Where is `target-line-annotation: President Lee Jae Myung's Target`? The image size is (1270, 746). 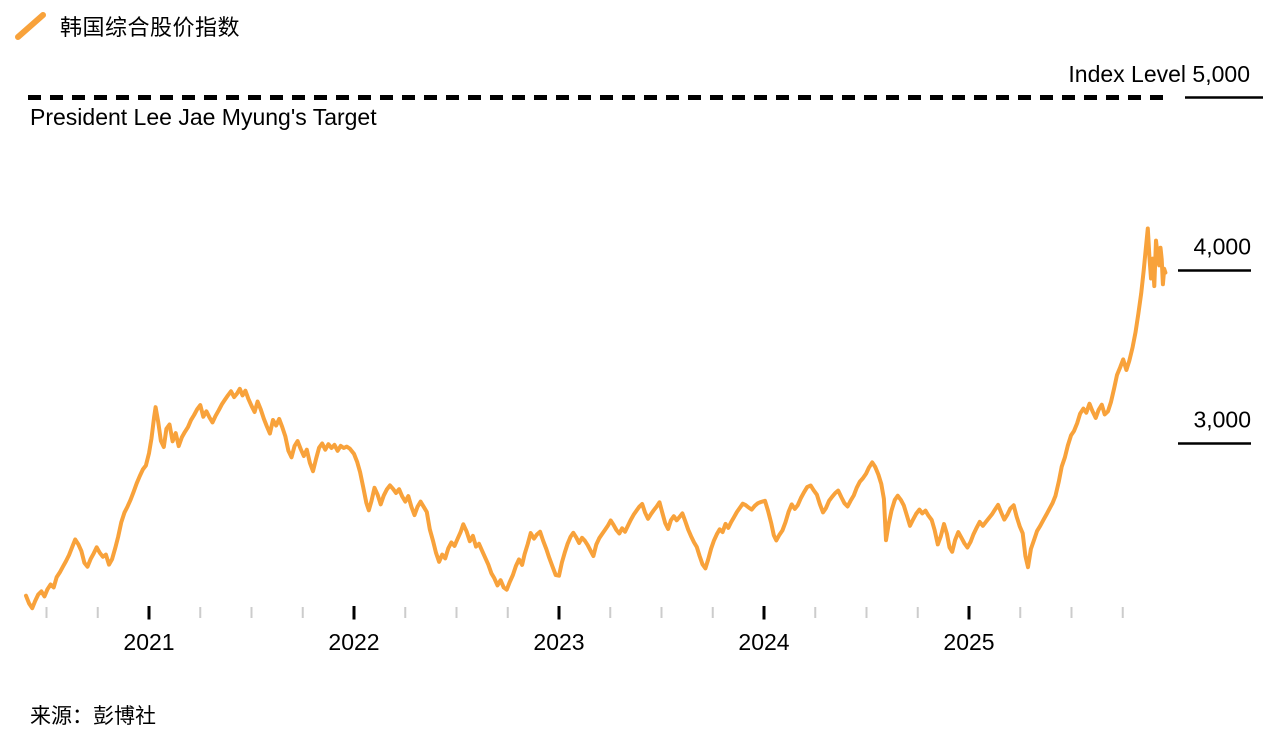 target-line-annotation: President Lee Jae Myung's Target is located at coordinates (203, 117).